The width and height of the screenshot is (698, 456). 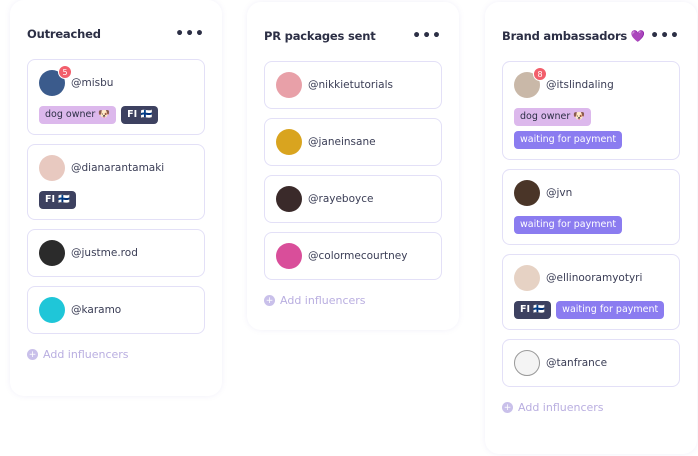 I want to click on notification-badge: 8, so click(x=540, y=74).